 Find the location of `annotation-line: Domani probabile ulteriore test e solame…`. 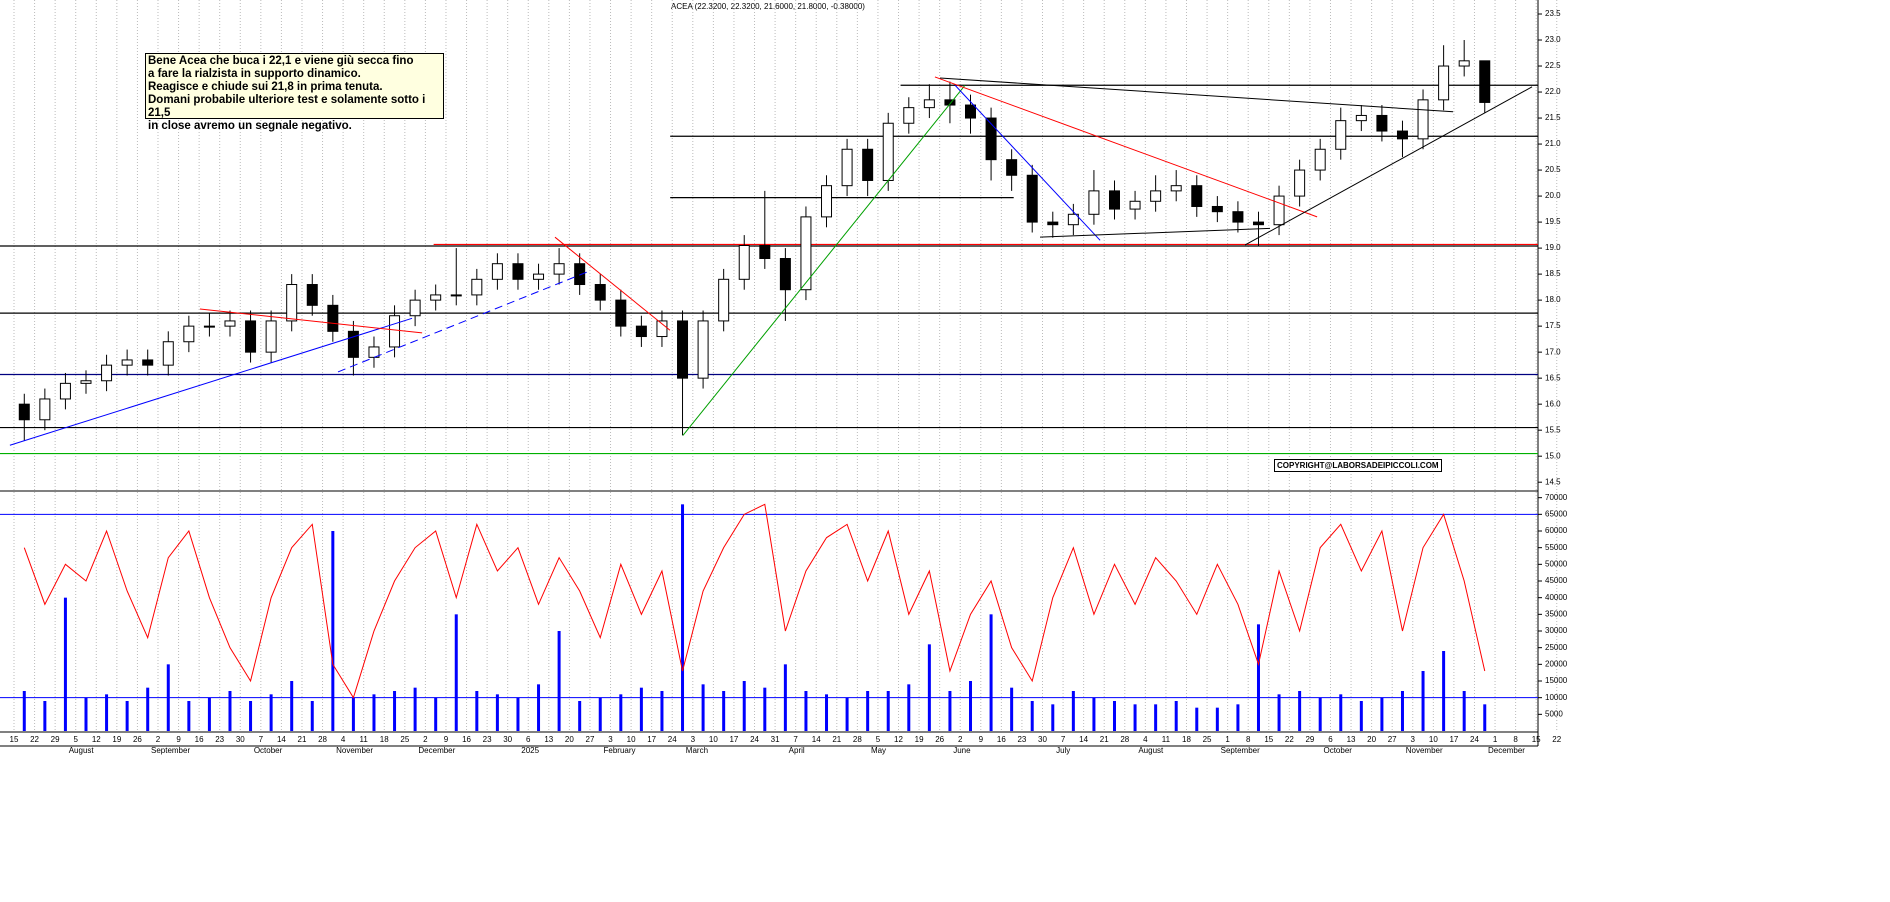

annotation-line: Domani probabile ulteriore test e solame… is located at coordinates (287, 106).